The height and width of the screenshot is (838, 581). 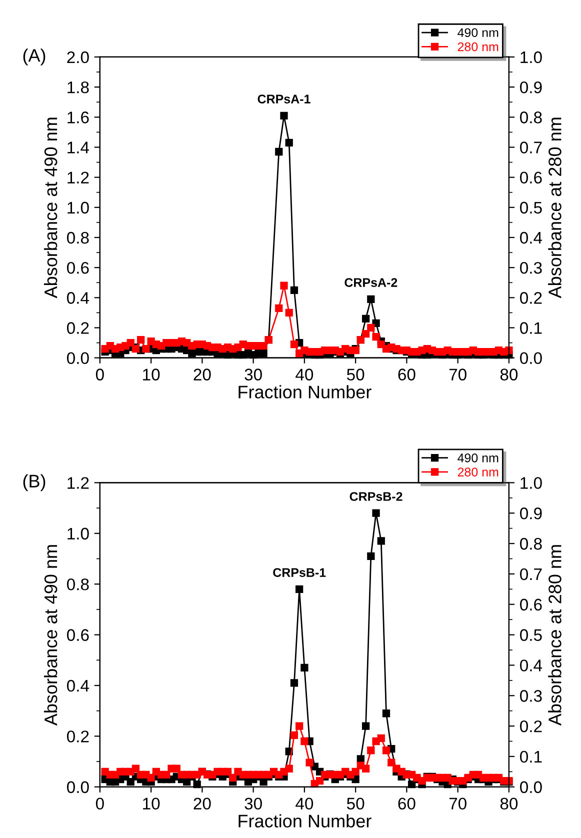 What do you see at coordinates (34, 483) in the screenshot?
I see `text: (B)` at bounding box center [34, 483].